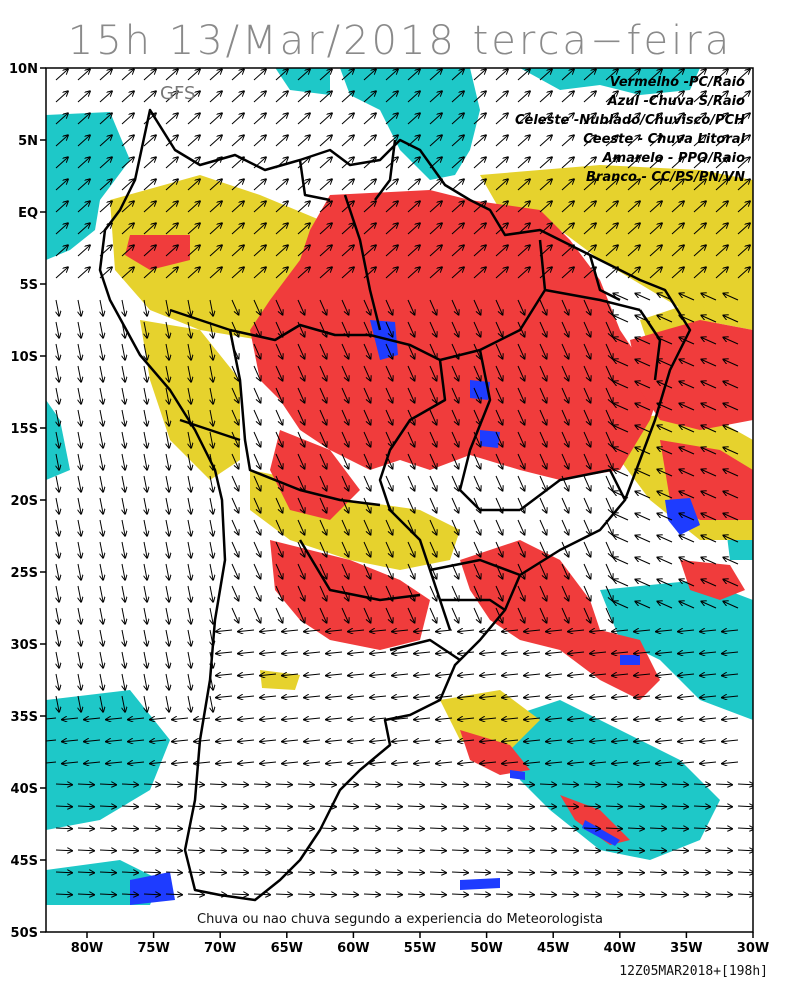 This screenshot has width=800, height=1000. Describe the element at coordinates (28, 213) in the screenshot. I see `lat-label: EQ` at that location.